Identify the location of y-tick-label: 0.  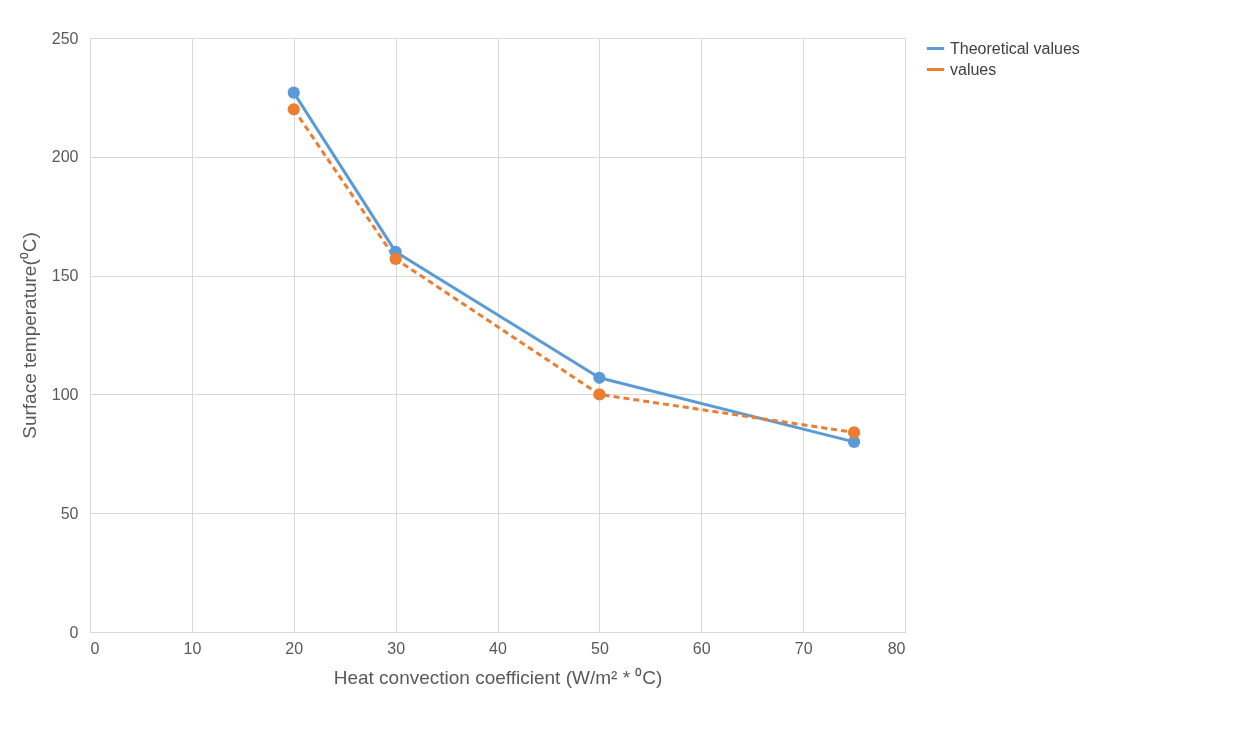
(74, 632).